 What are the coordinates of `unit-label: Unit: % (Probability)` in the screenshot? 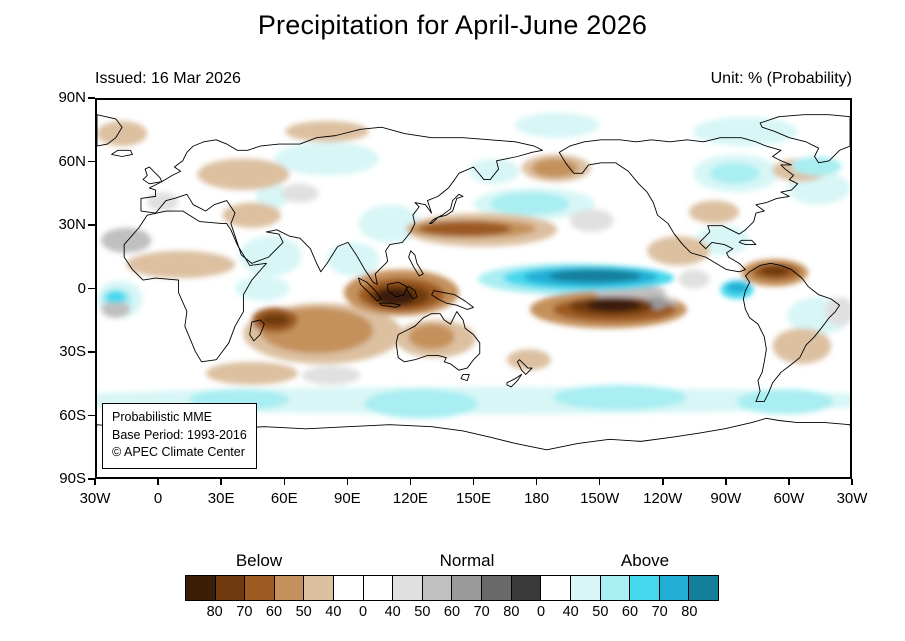 It's located at (781, 78).